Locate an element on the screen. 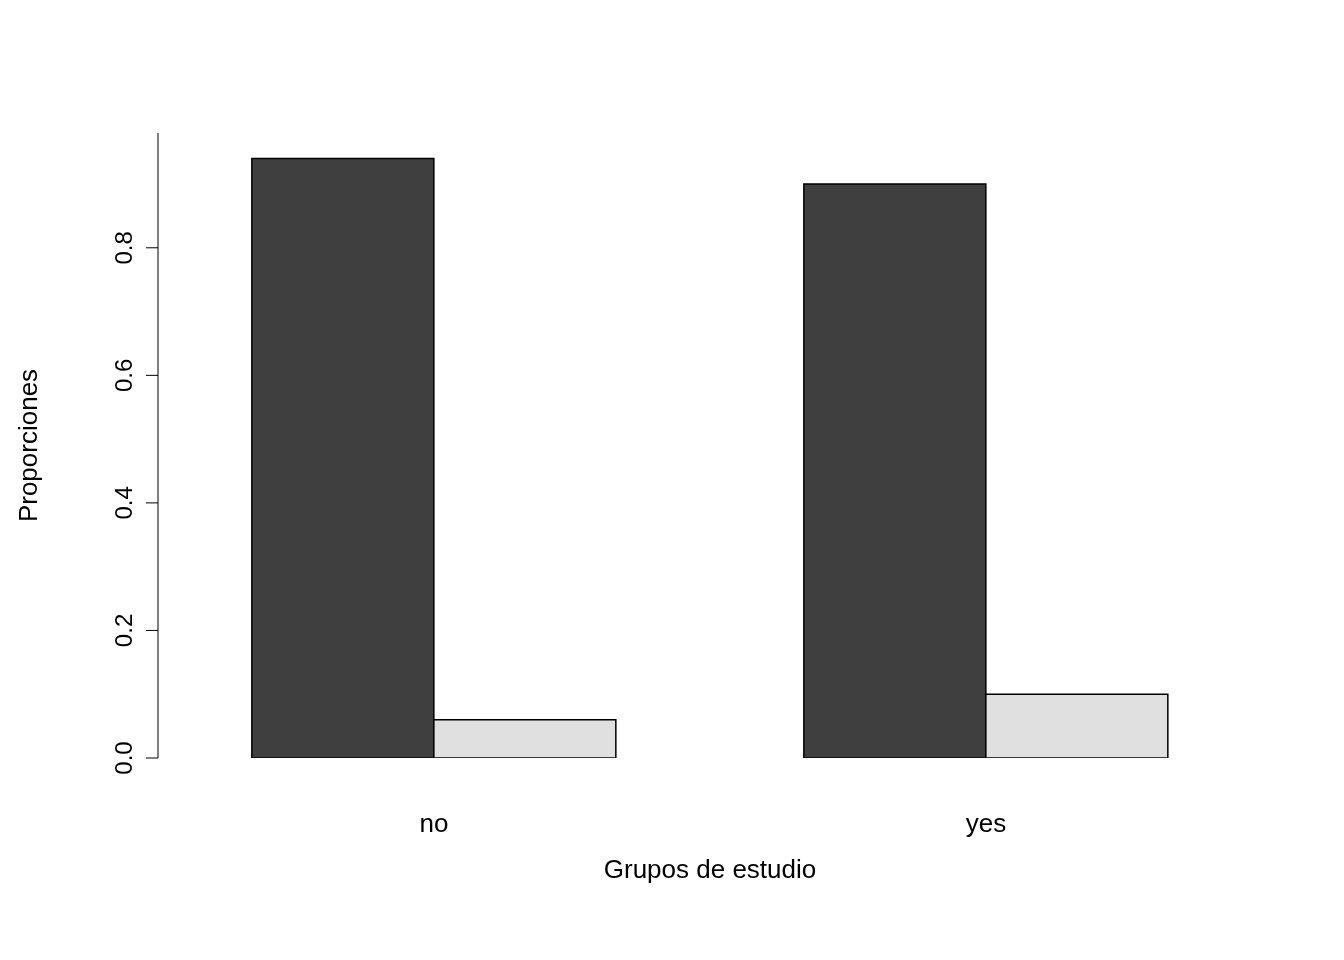  y-tick-label: 0.2 is located at coordinates (123, 630).